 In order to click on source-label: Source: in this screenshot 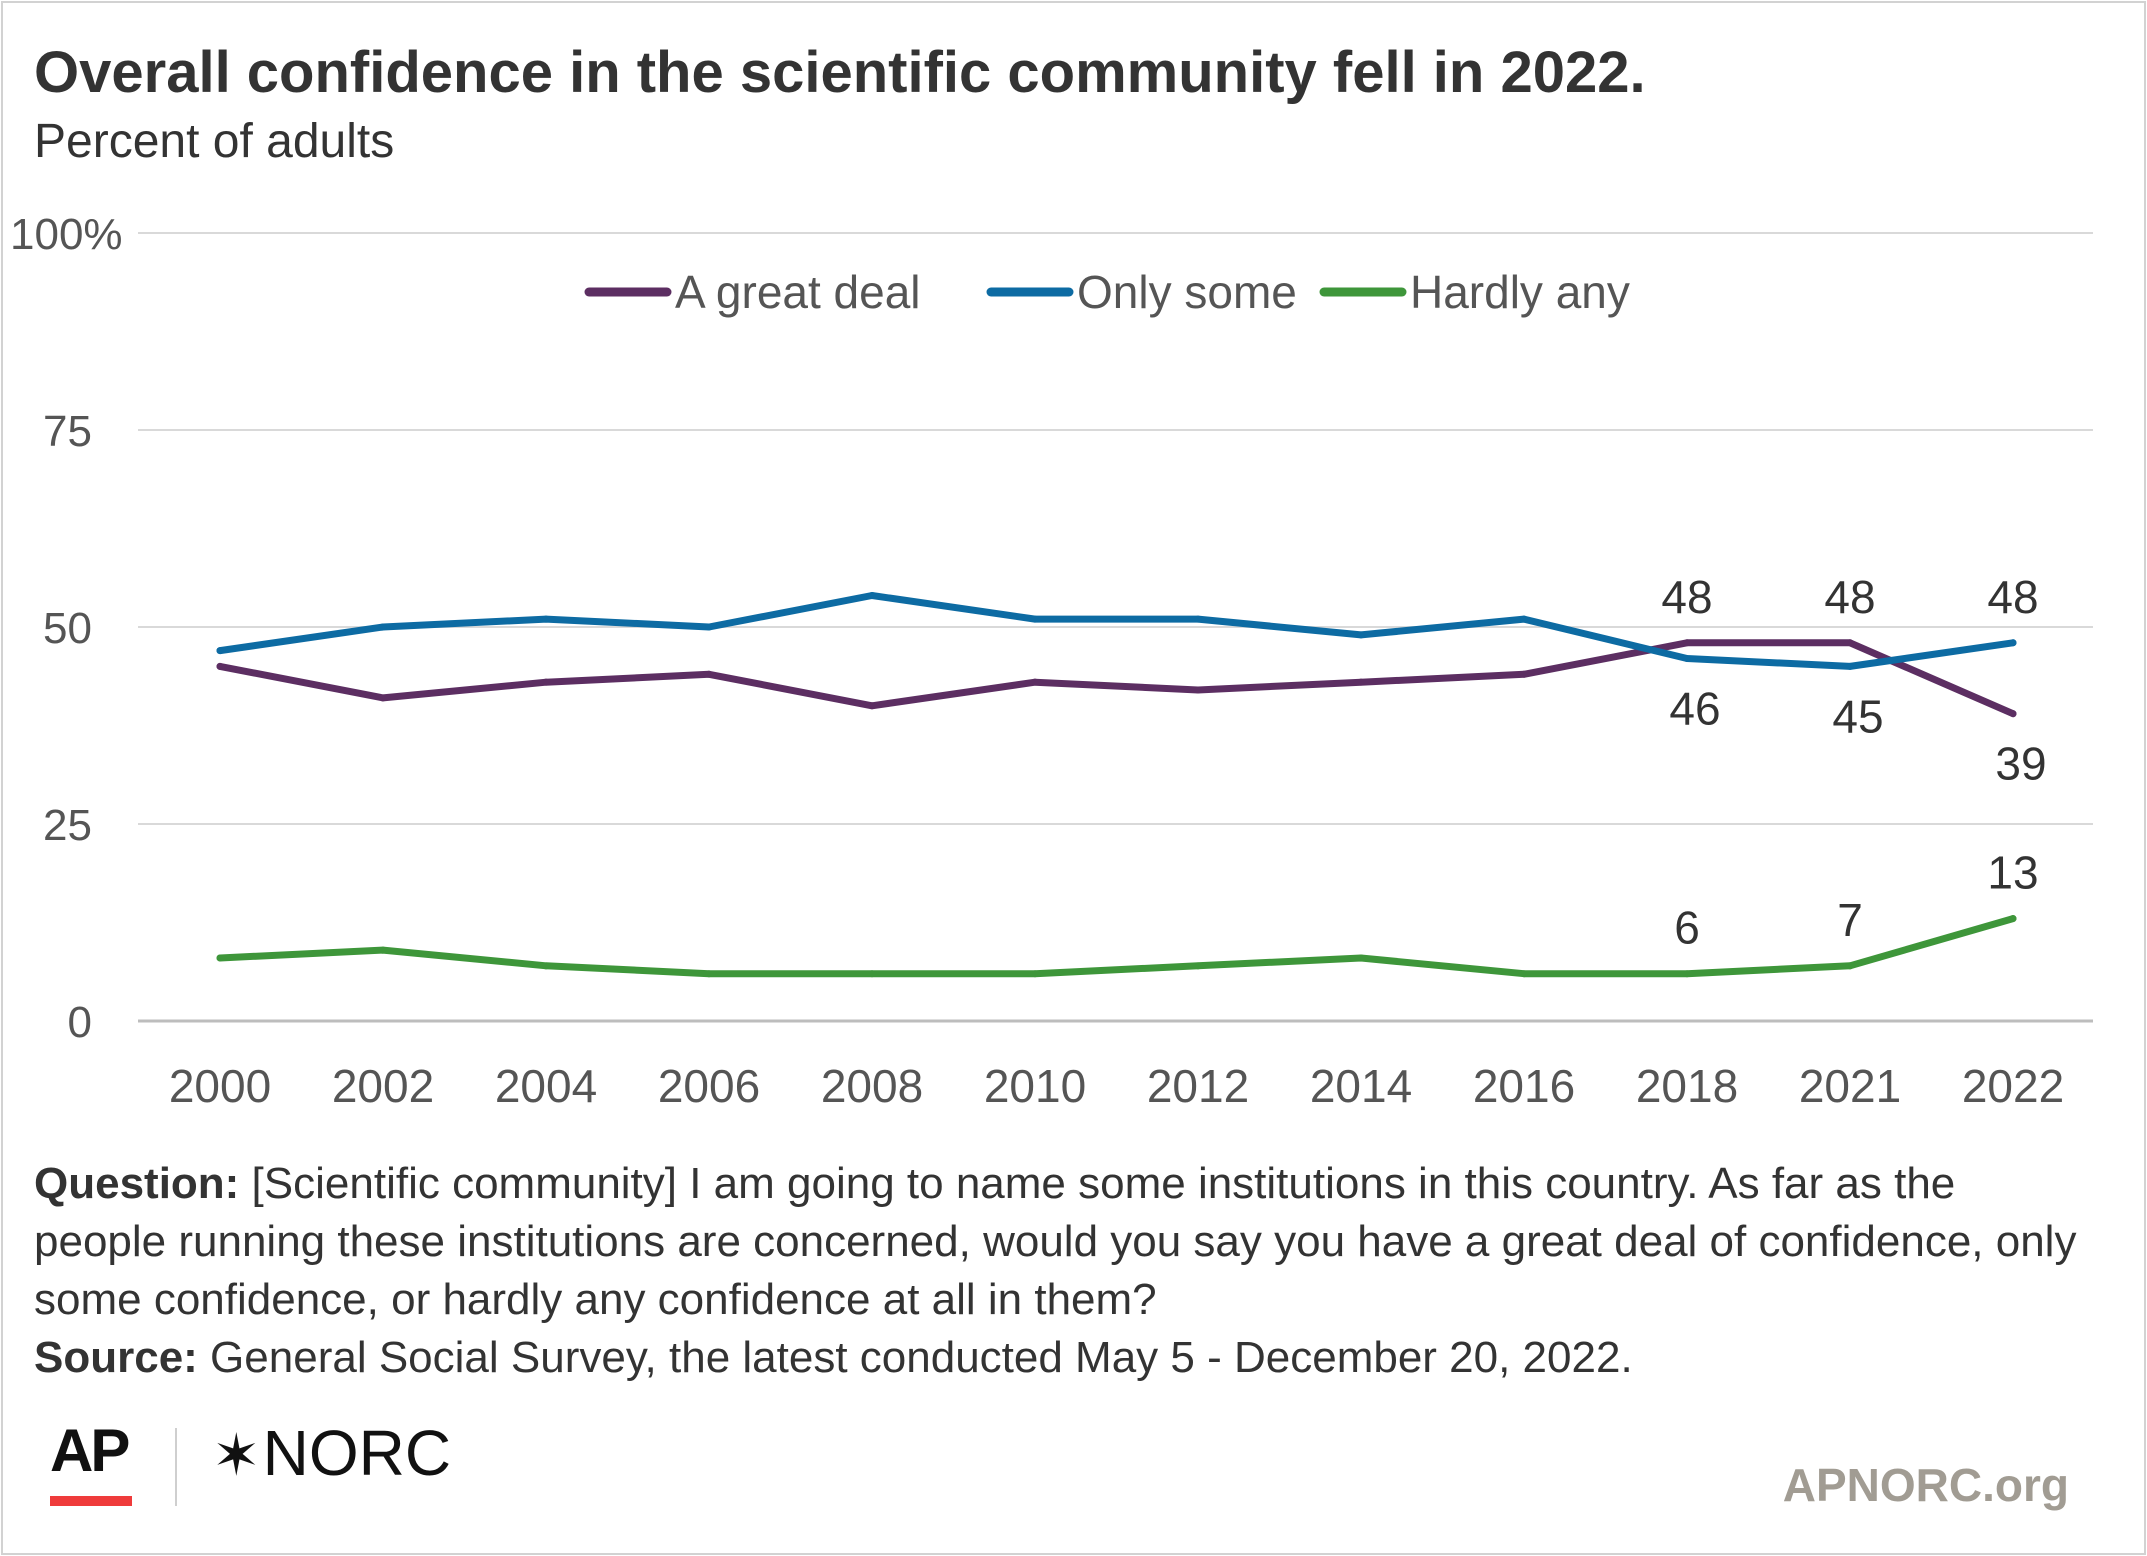, I will do `click(116, 1357)`.